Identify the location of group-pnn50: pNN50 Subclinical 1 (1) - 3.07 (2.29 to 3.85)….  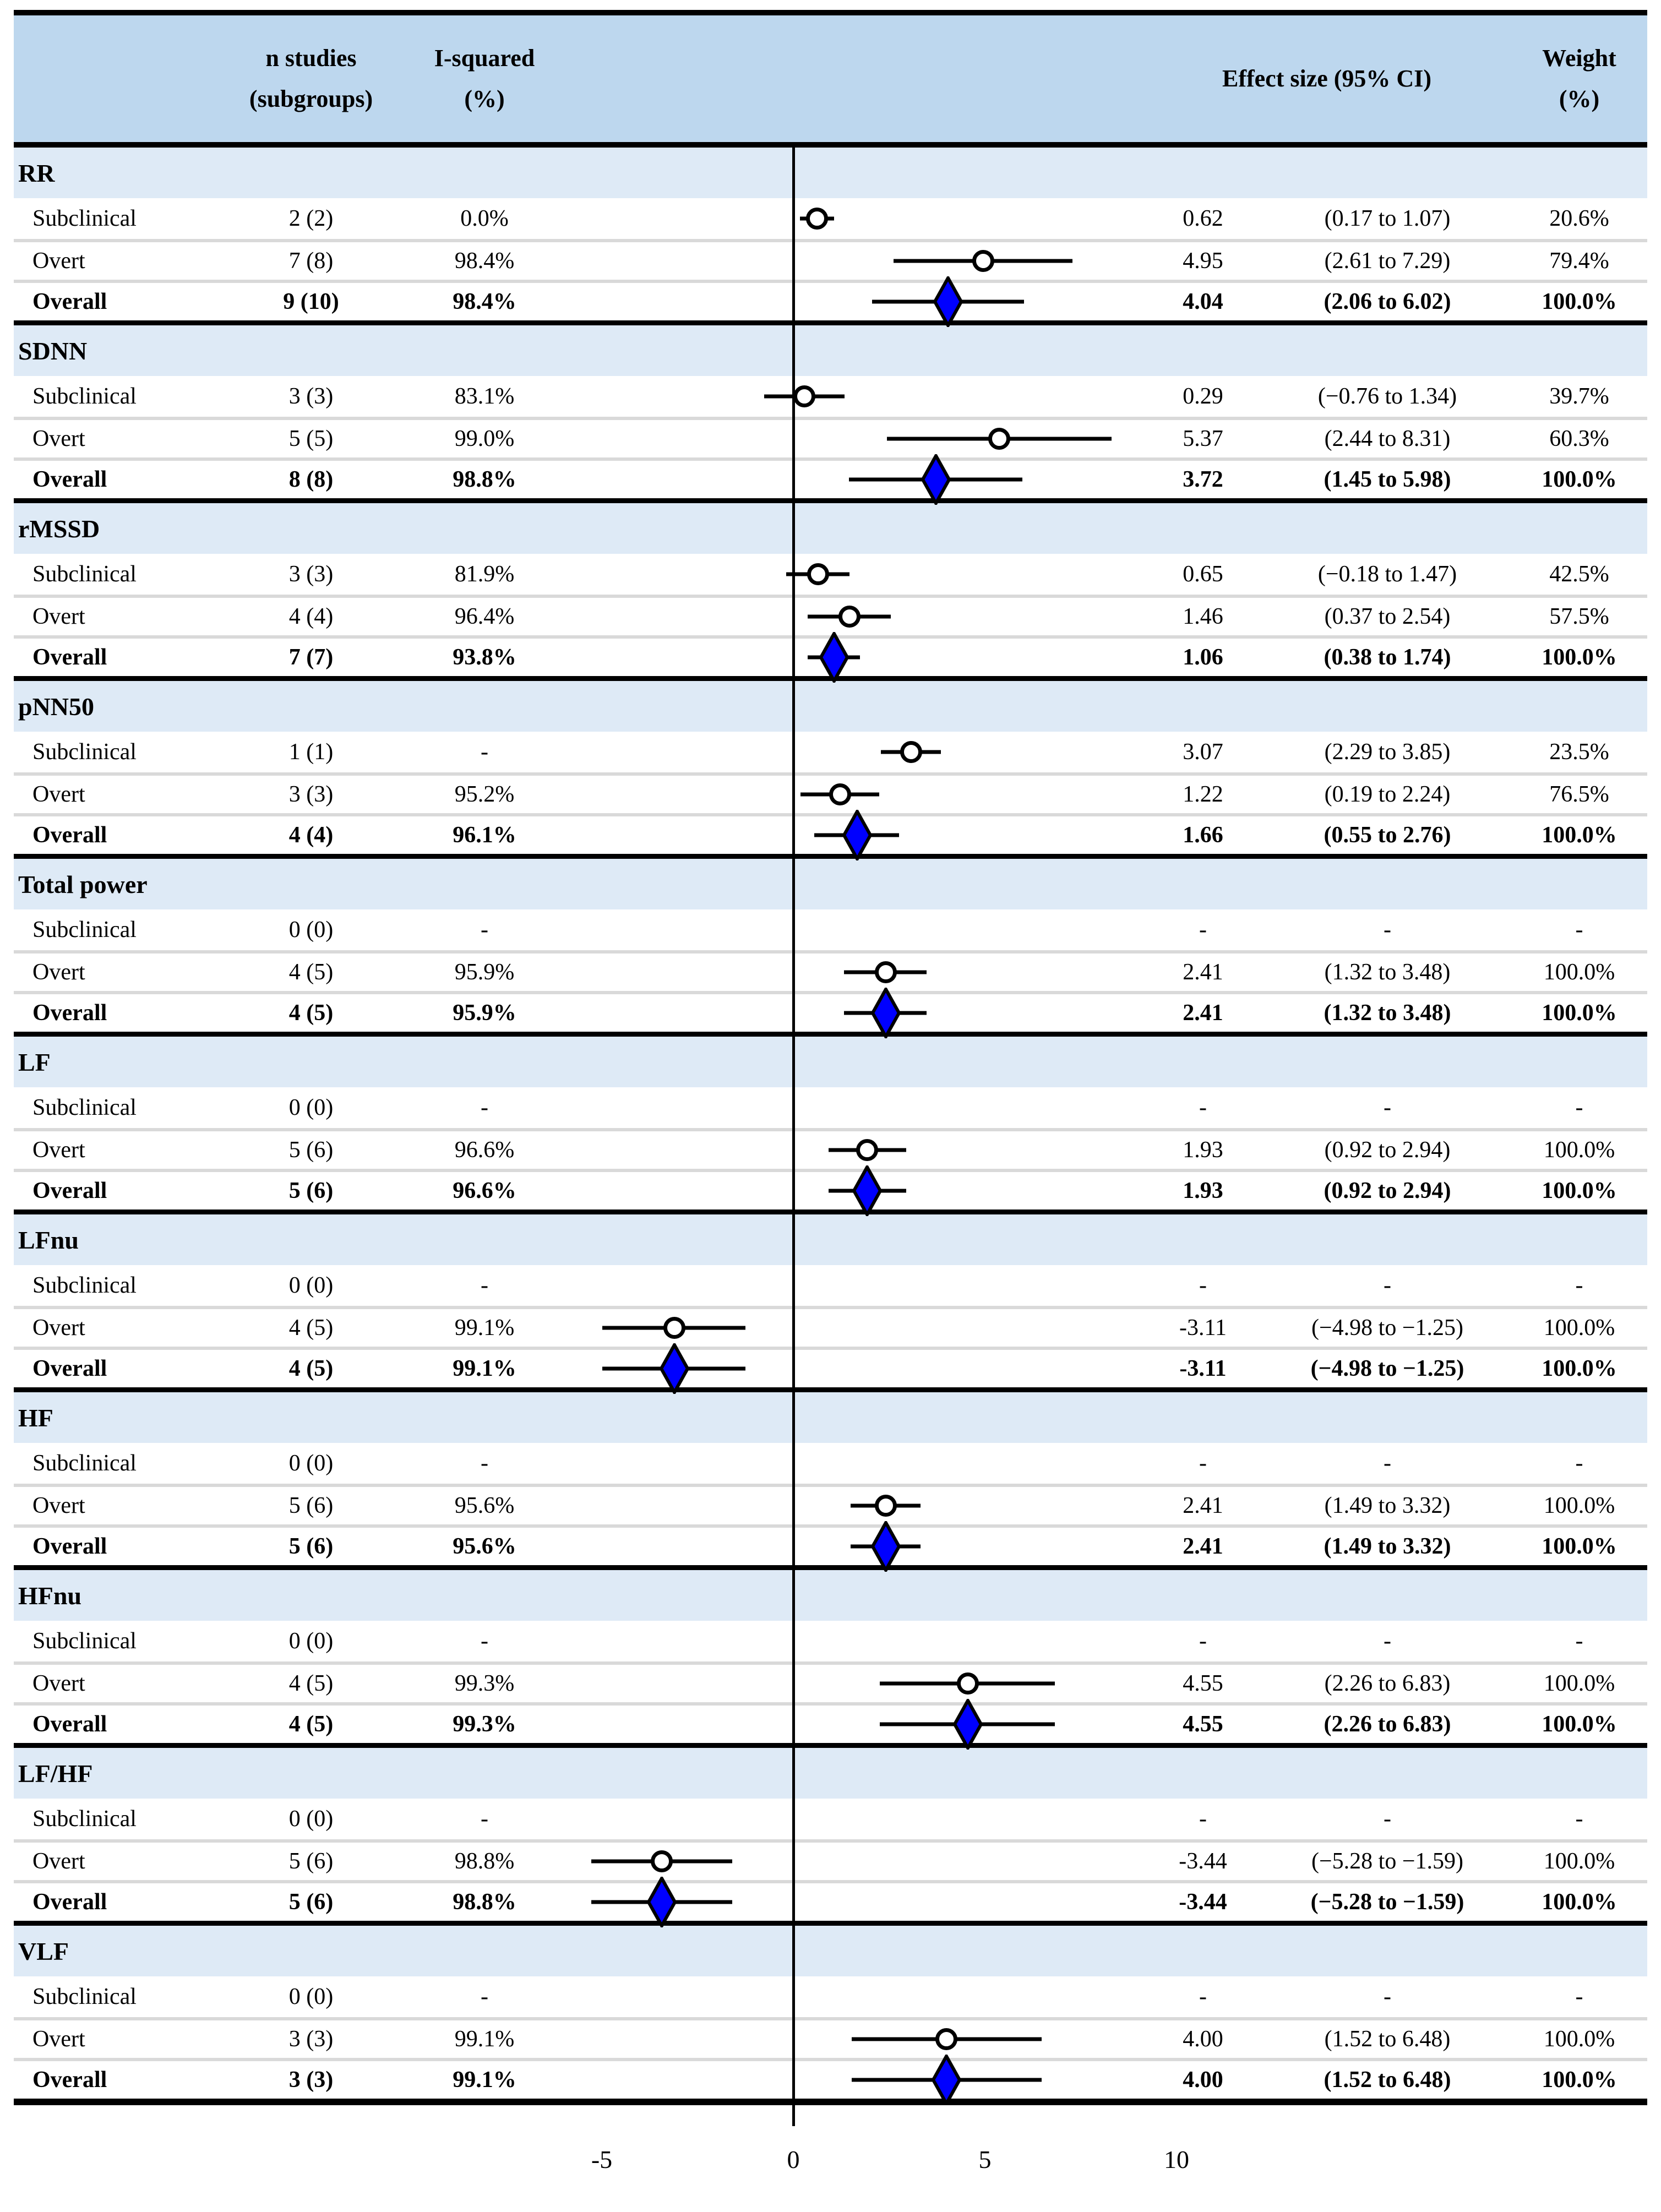
(830, 772).